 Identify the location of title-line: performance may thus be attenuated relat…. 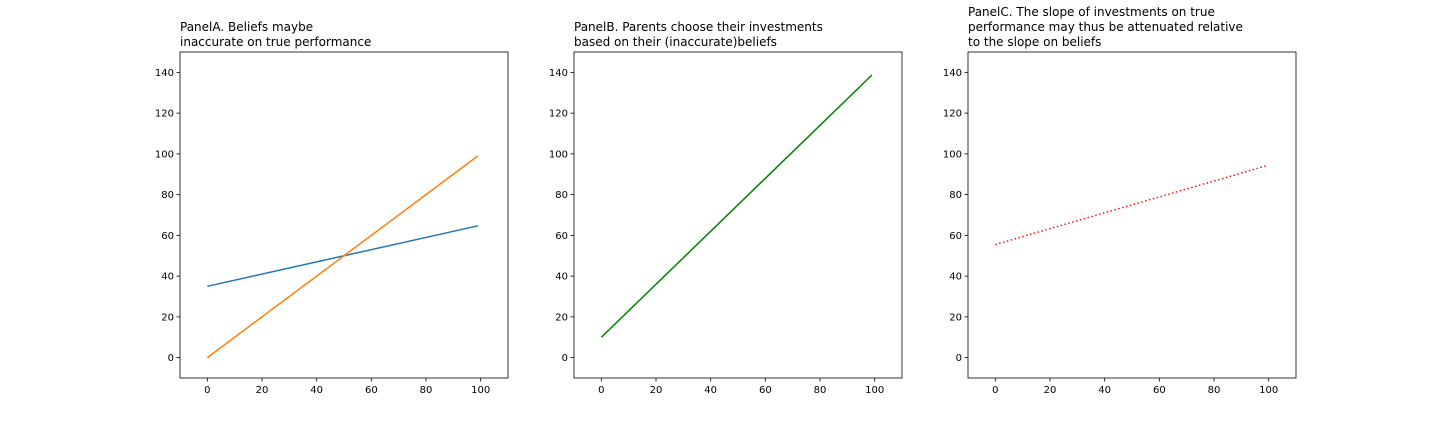
(1105, 27).